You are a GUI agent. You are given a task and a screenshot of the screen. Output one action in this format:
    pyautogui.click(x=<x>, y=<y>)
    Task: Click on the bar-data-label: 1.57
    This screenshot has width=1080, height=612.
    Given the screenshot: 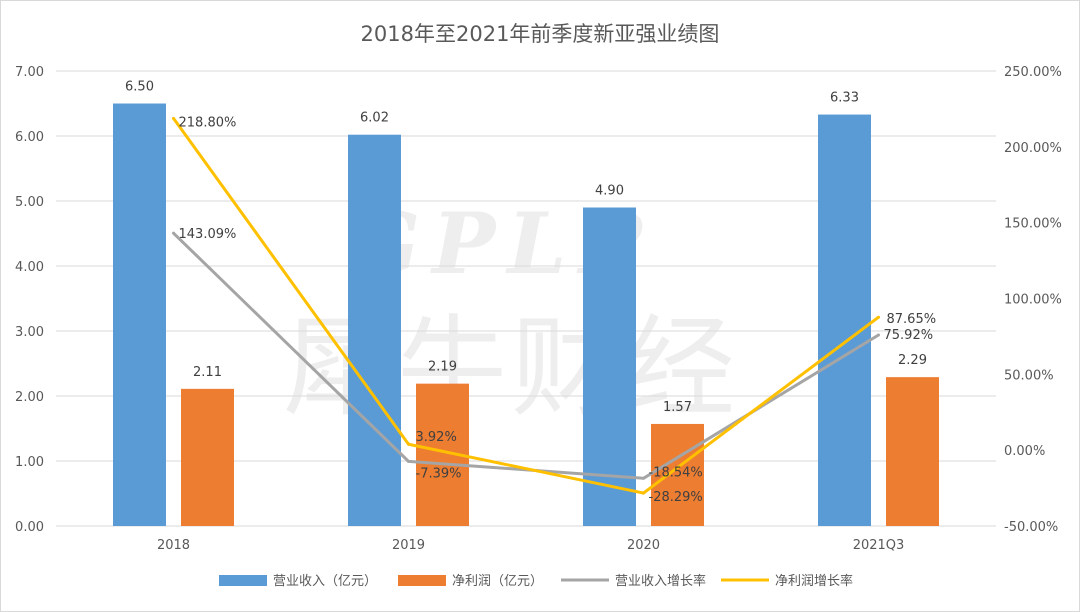 What is the action you would take?
    pyautogui.click(x=677, y=407)
    